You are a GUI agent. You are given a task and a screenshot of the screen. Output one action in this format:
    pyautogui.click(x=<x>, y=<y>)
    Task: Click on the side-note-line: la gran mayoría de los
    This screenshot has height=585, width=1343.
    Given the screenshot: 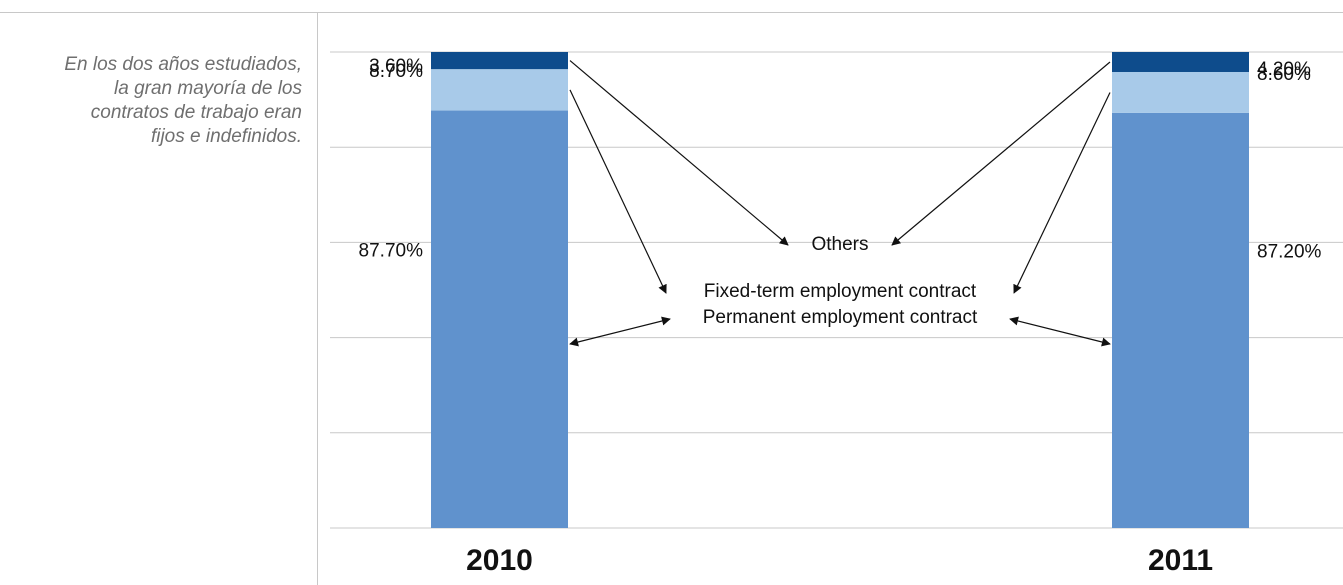 What is the action you would take?
    pyautogui.click(x=208, y=88)
    